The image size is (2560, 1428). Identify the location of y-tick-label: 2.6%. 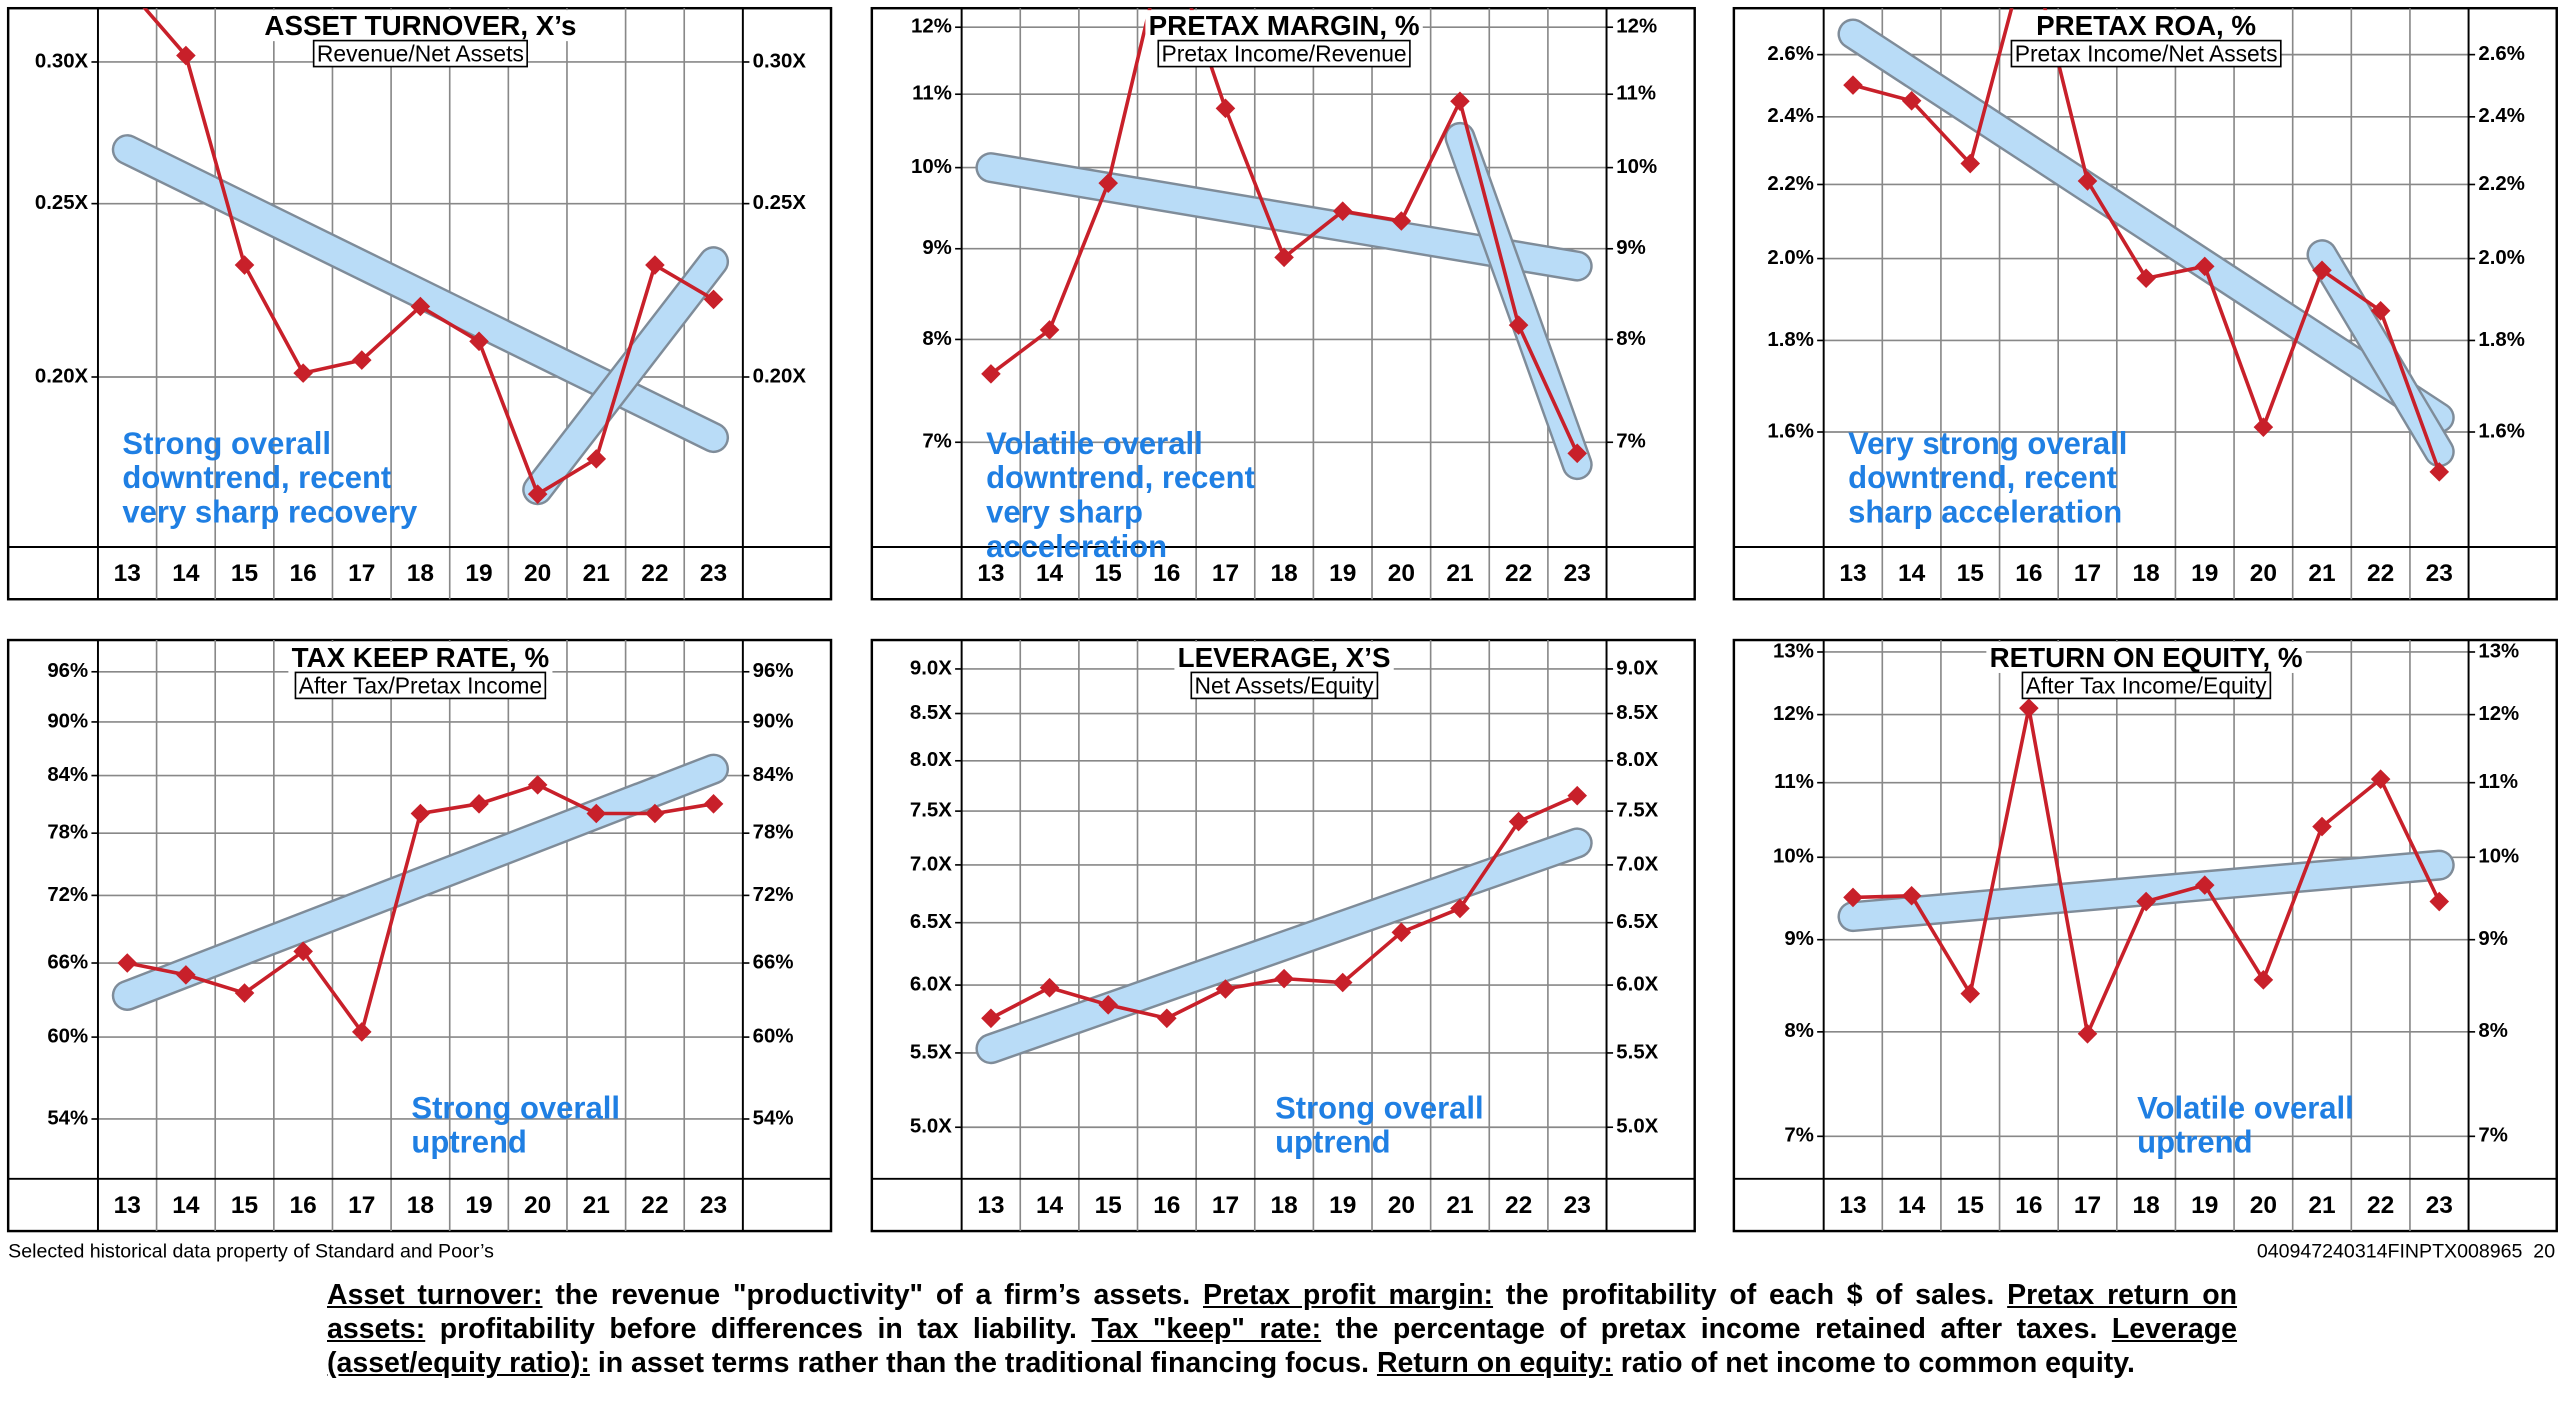
(1790, 54).